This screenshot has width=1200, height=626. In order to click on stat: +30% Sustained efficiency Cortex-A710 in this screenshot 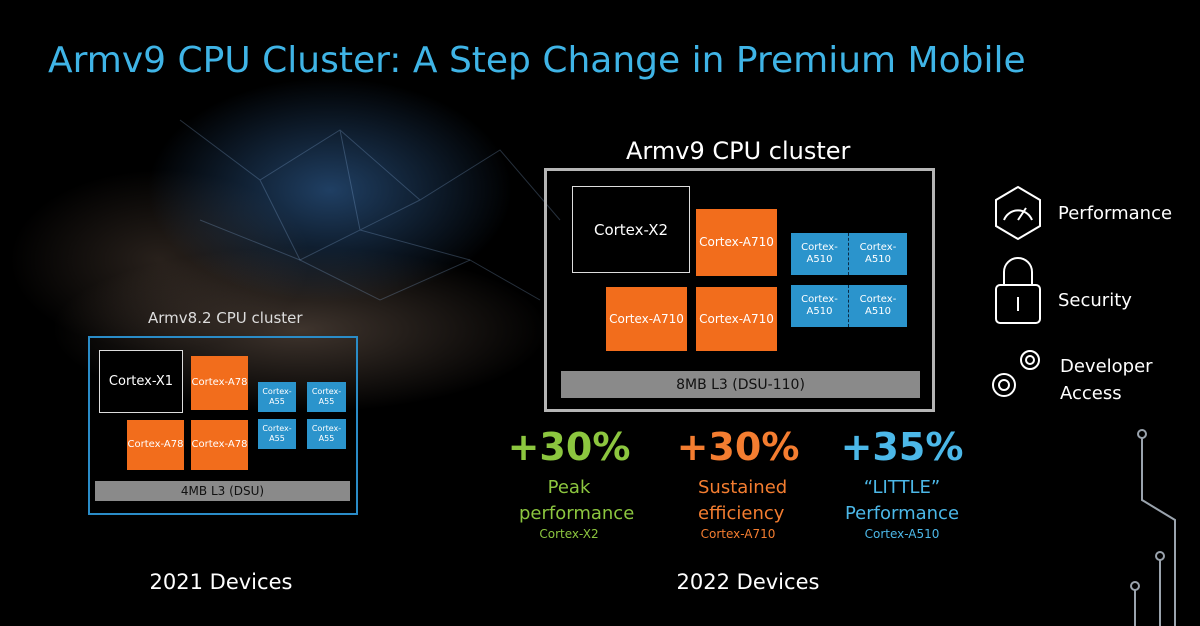, I will do `click(738, 483)`.